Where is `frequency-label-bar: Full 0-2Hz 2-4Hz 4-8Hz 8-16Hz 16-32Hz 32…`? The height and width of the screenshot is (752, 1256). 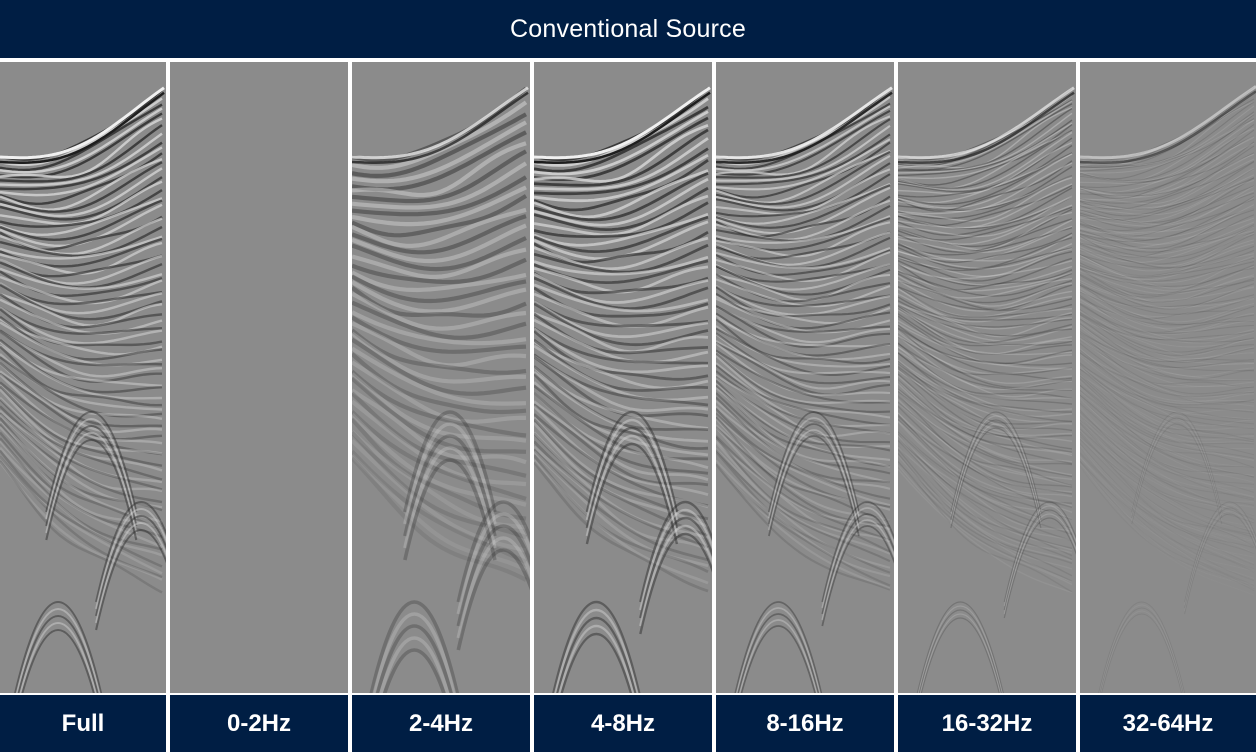 frequency-label-bar: Full 0-2Hz 2-4Hz 4-8Hz 8-16Hz 16-32Hz 32… is located at coordinates (628, 723).